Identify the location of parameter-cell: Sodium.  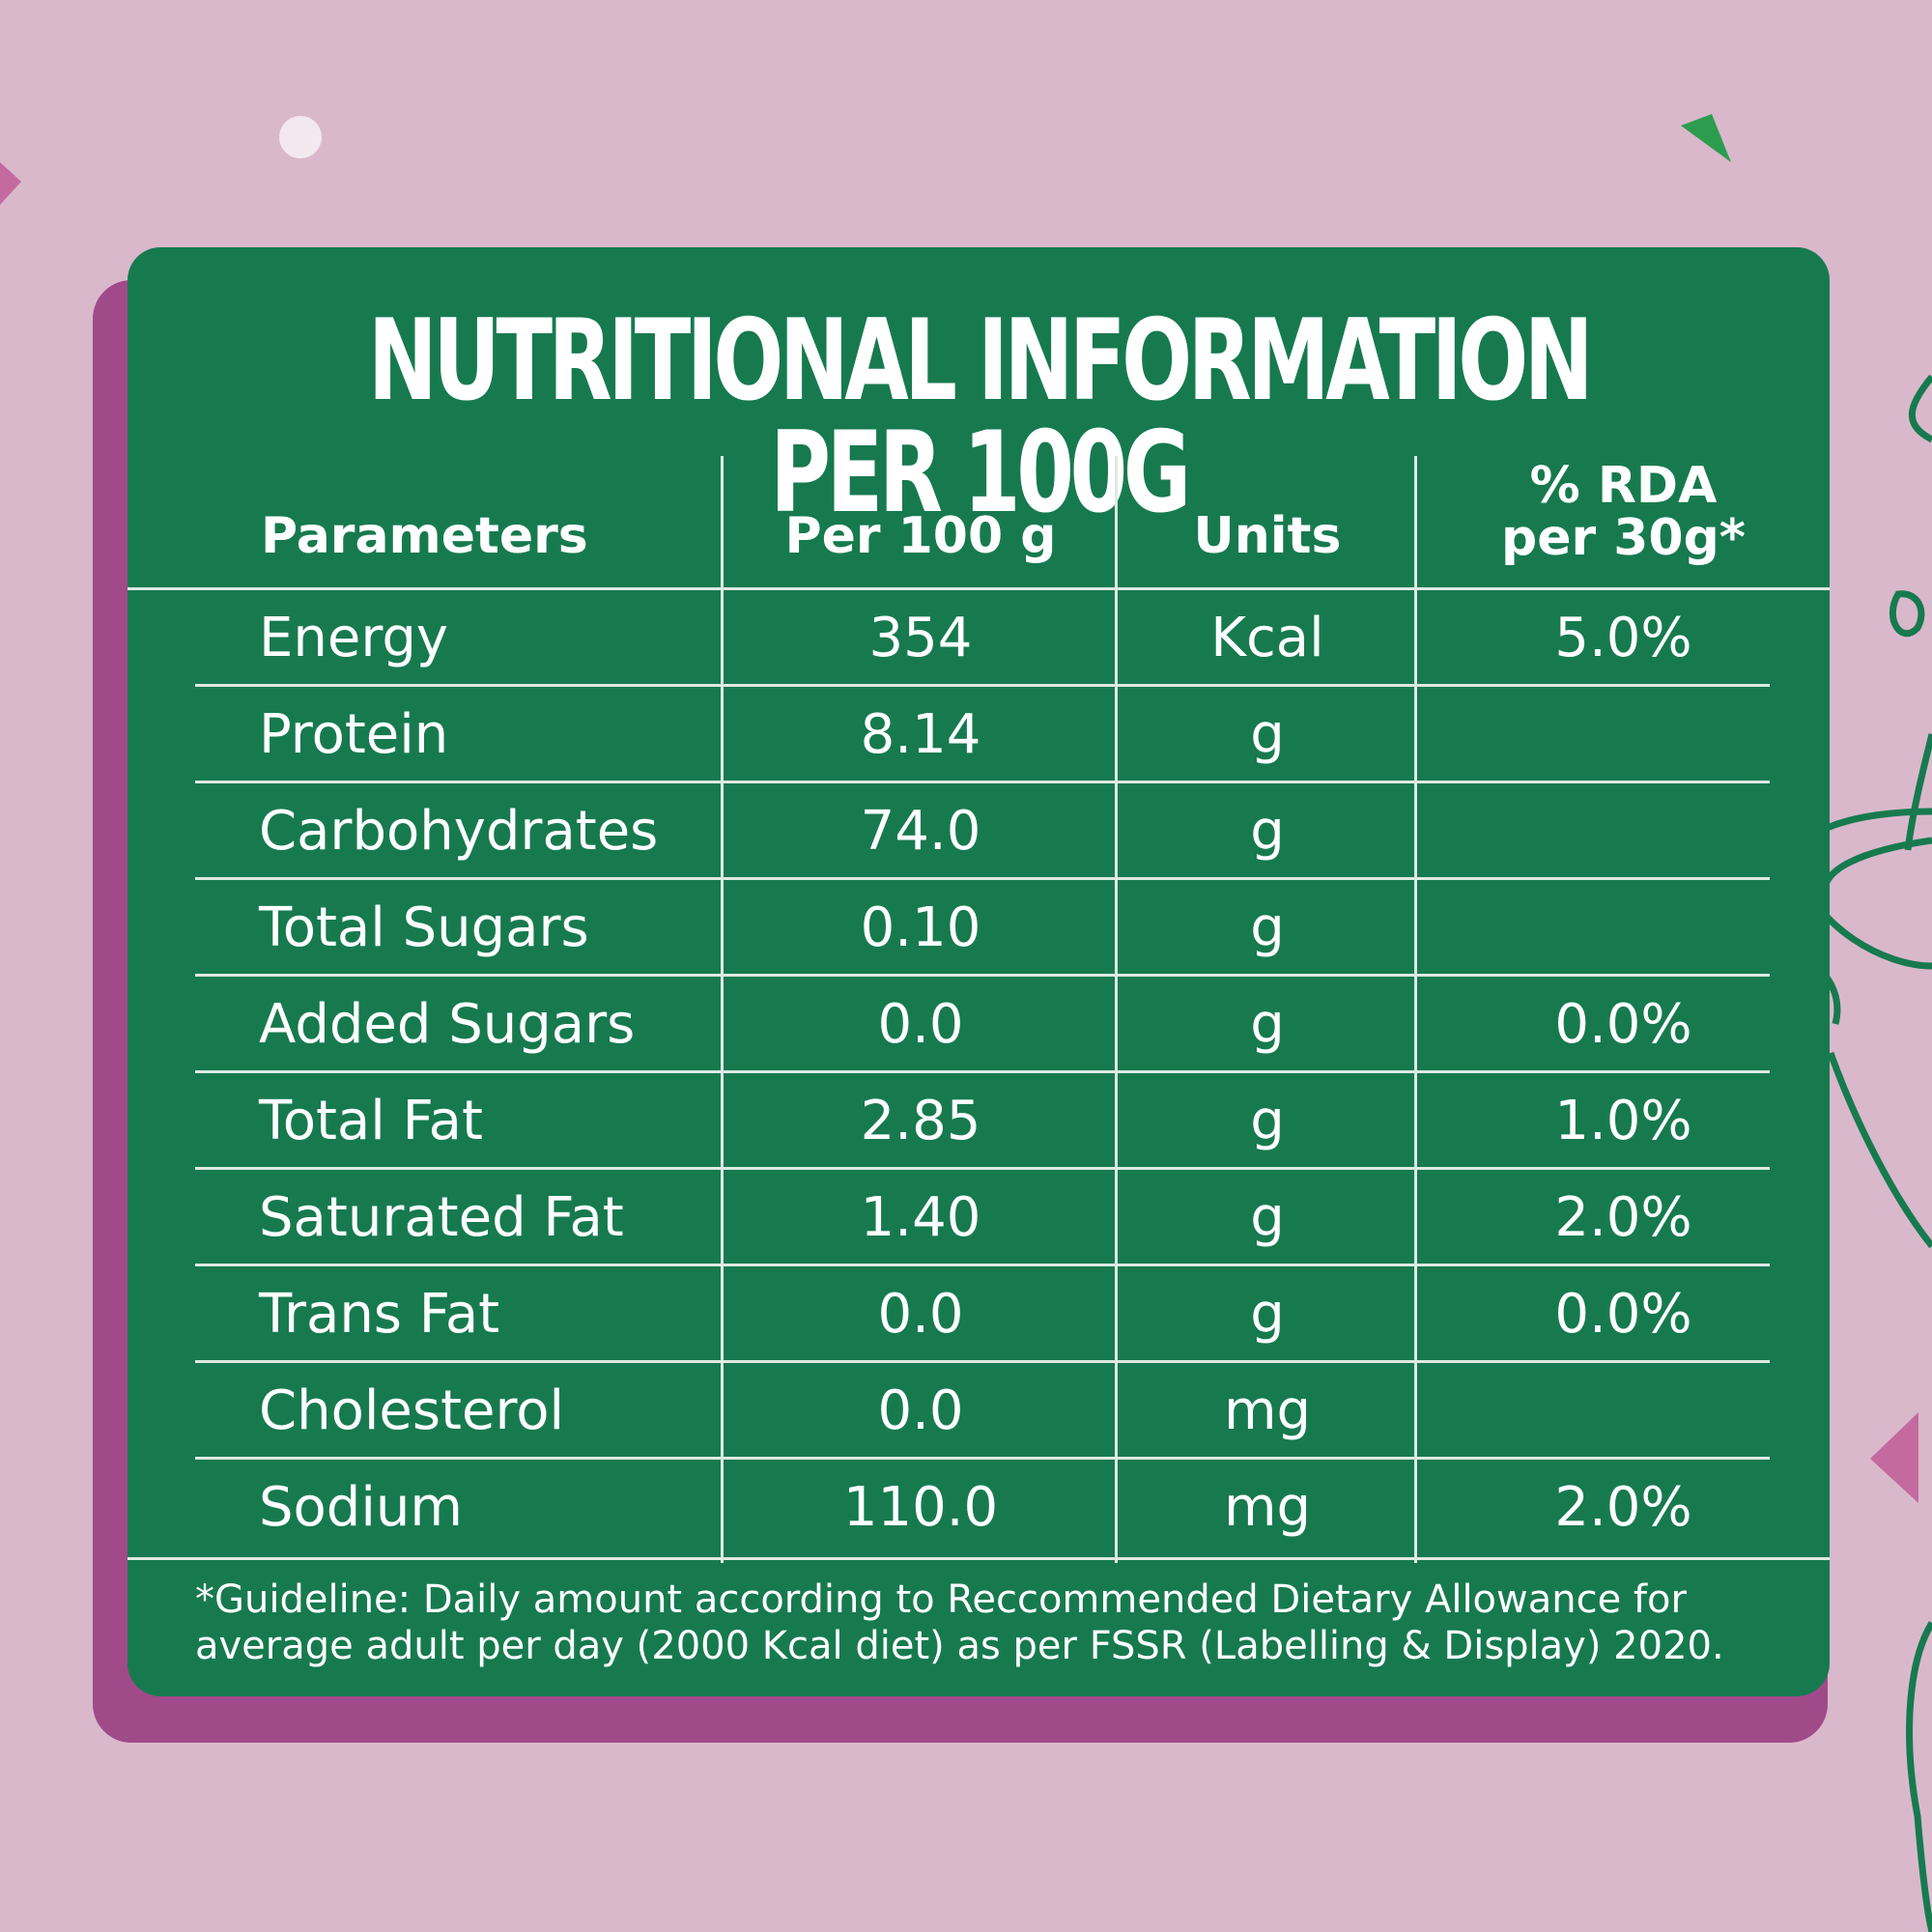
(361, 1507).